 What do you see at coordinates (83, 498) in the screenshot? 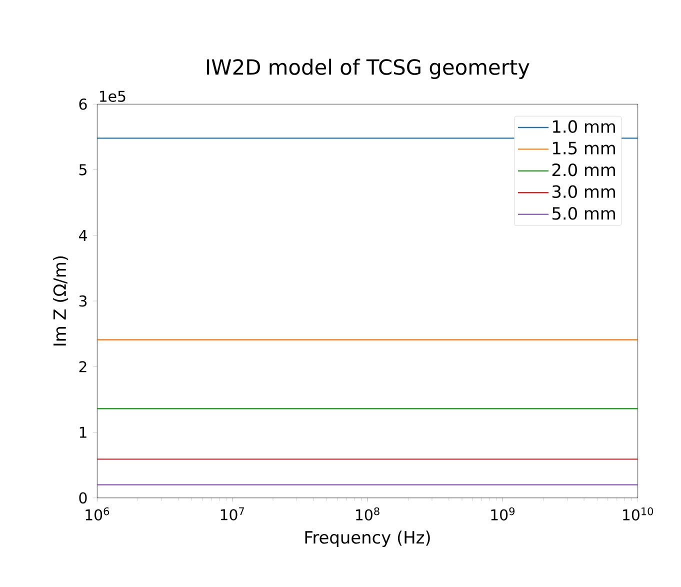
I see `y-tick-label: 0` at bounding box center [83, 498].